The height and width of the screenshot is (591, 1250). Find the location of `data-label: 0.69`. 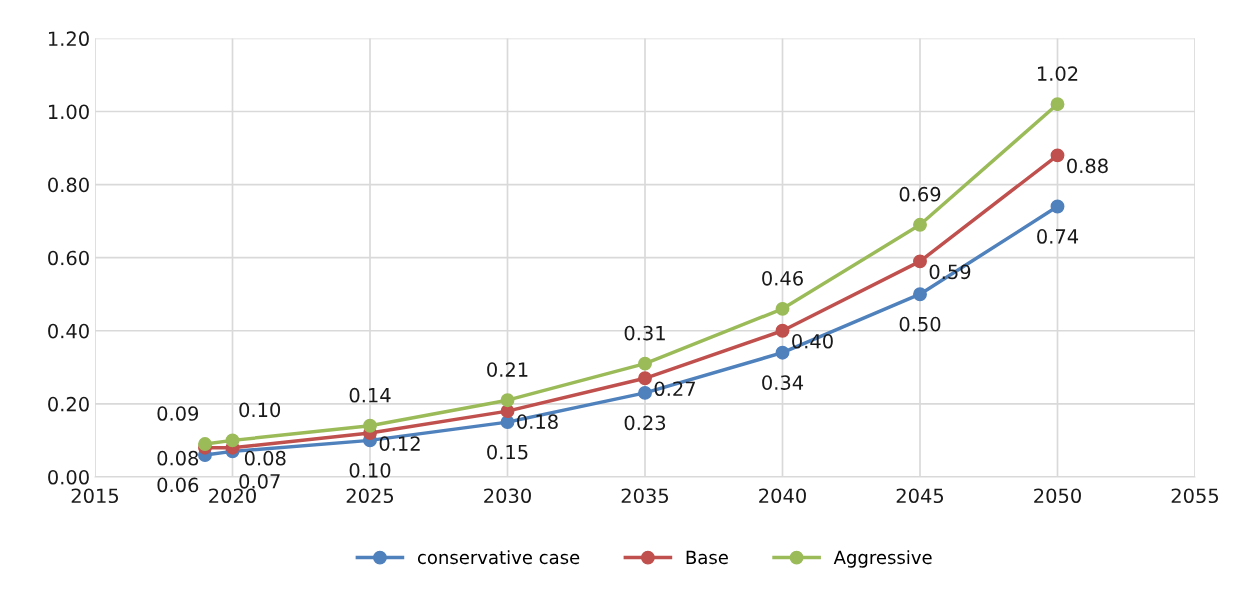

data-label: 0.69 is located at coordinates (920, 194).